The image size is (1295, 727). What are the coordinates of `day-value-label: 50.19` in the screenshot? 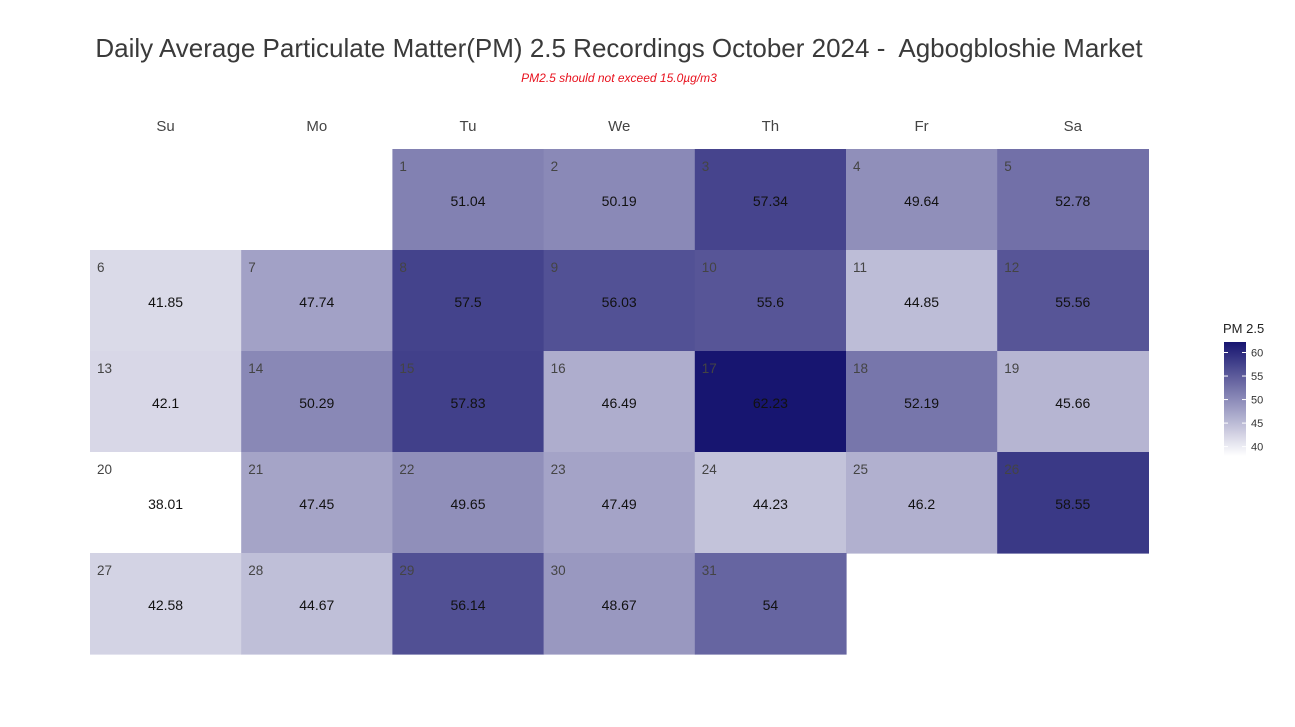 It's located at (619, 201).